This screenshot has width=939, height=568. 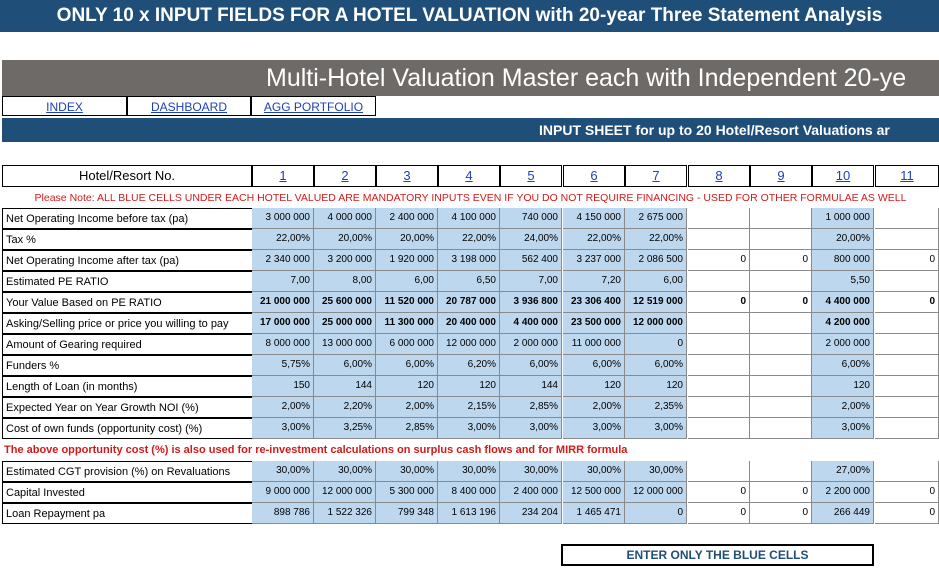 What do you see at coordinates (843, 513) in the screenshot?
I see `value-cell: 266 449` at bounding box center [843, 513].